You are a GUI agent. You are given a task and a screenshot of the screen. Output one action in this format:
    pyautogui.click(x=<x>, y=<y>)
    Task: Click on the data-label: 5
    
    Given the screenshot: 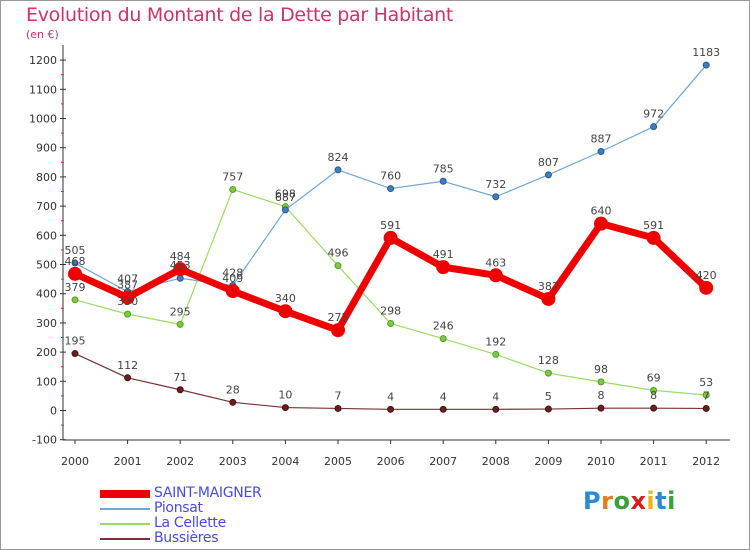 What is the action you would take?
    pyautogui.click(x=548, y=396)
    